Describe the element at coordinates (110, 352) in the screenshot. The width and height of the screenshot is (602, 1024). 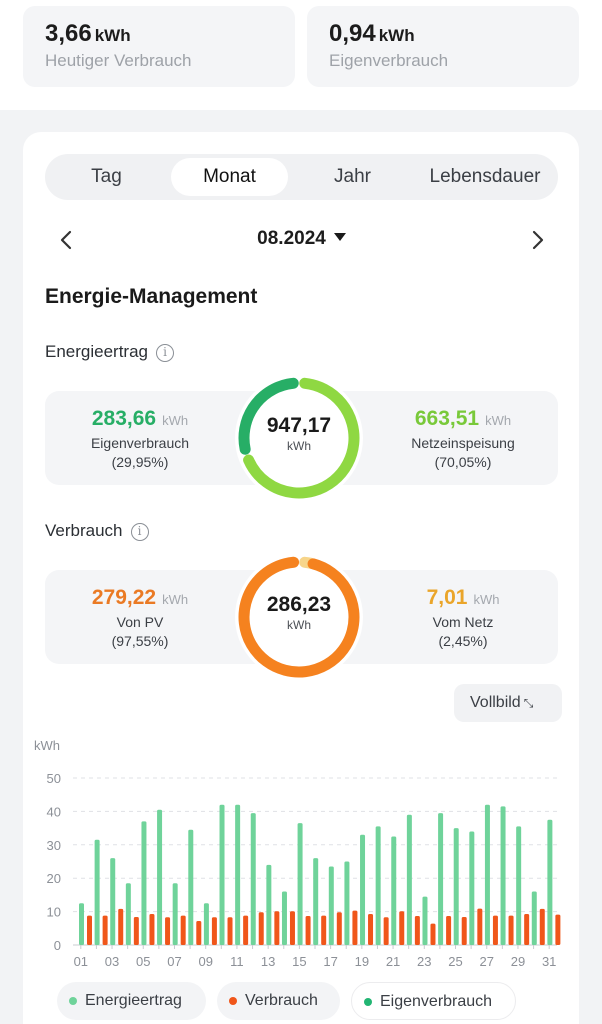
I see `energy-yield-heading: Energieertrag i` at that location.